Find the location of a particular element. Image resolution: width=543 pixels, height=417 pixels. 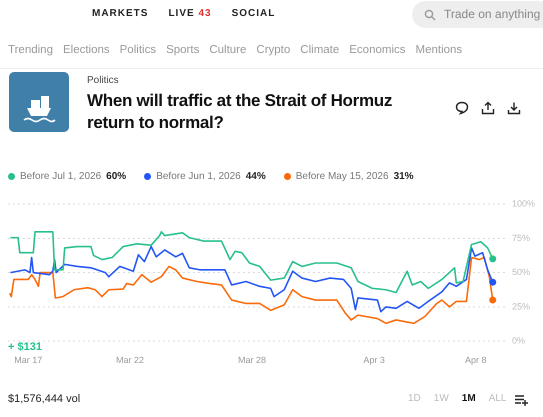

text: 60% is located at coordinates (116, 176).